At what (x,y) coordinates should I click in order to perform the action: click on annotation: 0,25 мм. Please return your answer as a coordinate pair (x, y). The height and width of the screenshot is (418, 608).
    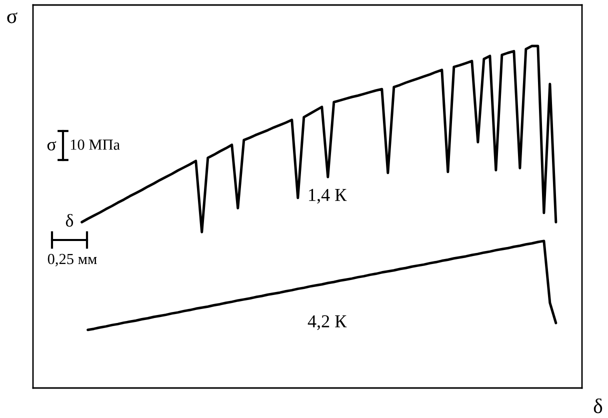
    Looking at the image, I should click on (72, 260).